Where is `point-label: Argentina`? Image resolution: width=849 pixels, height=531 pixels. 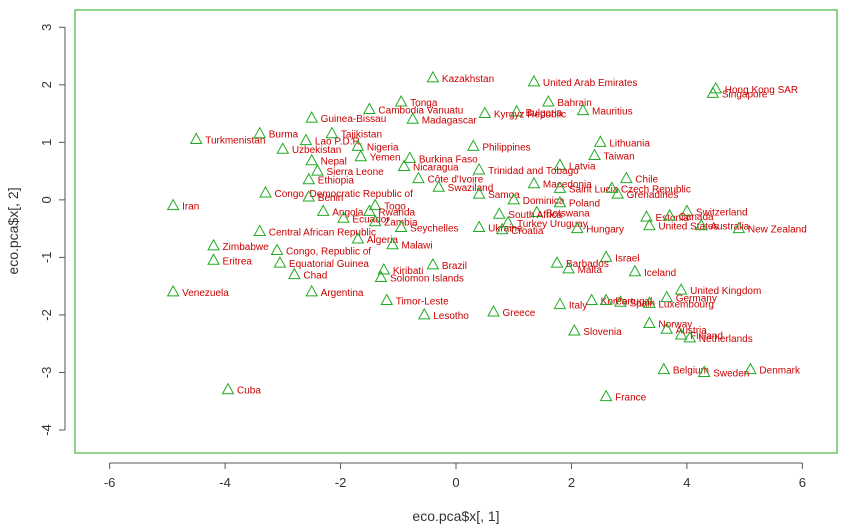 point-label: Argentina is located at coordinates (342, 293).